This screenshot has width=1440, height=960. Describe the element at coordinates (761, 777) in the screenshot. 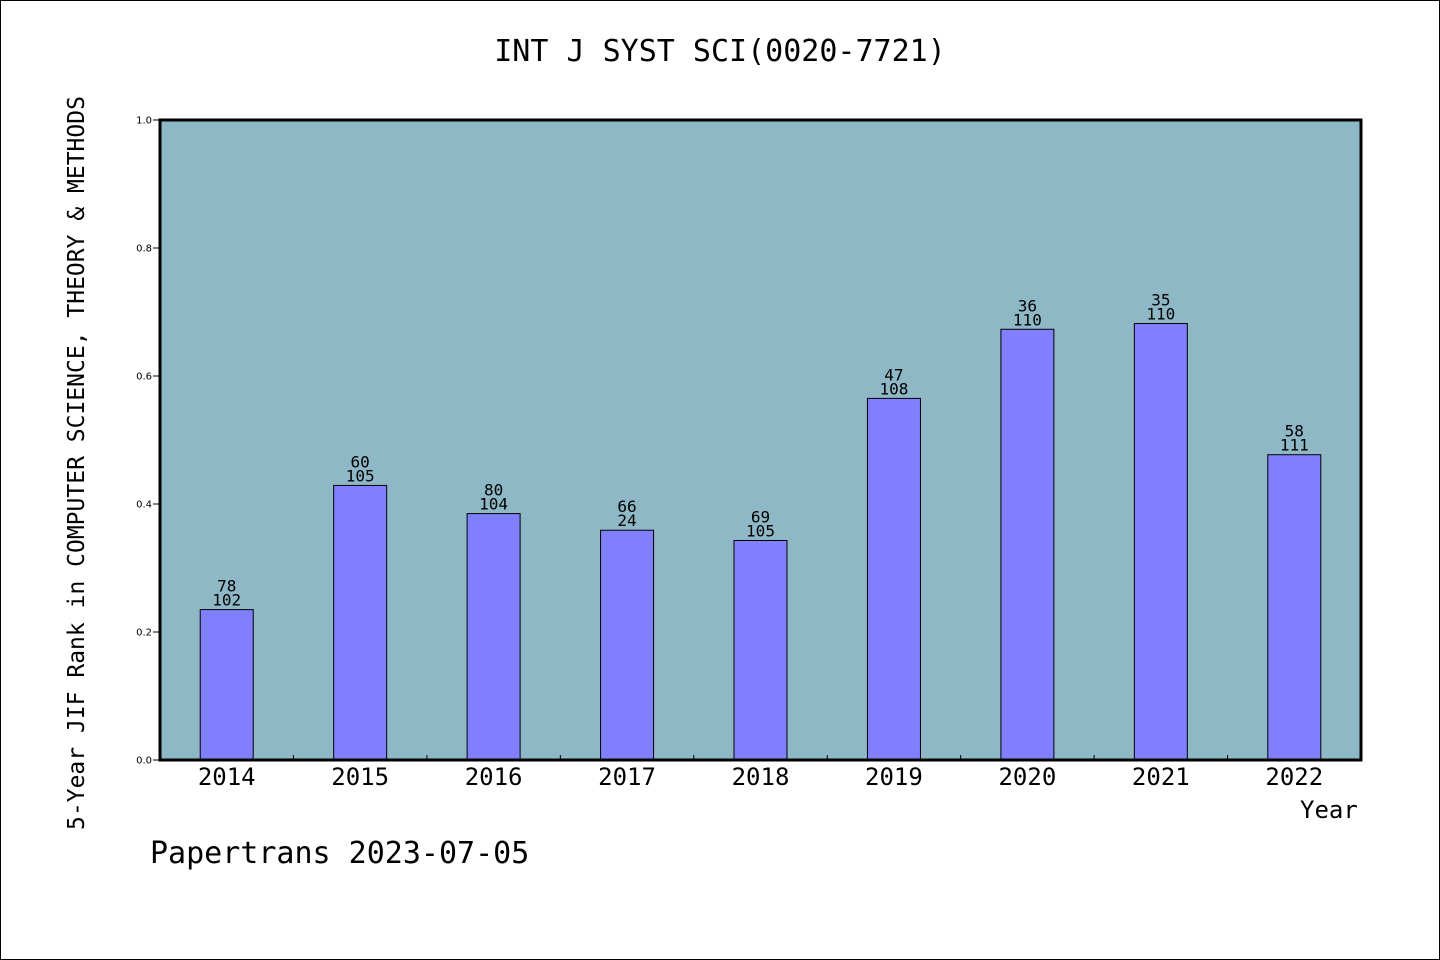

I see `x-tick-label: 2018` at that location.